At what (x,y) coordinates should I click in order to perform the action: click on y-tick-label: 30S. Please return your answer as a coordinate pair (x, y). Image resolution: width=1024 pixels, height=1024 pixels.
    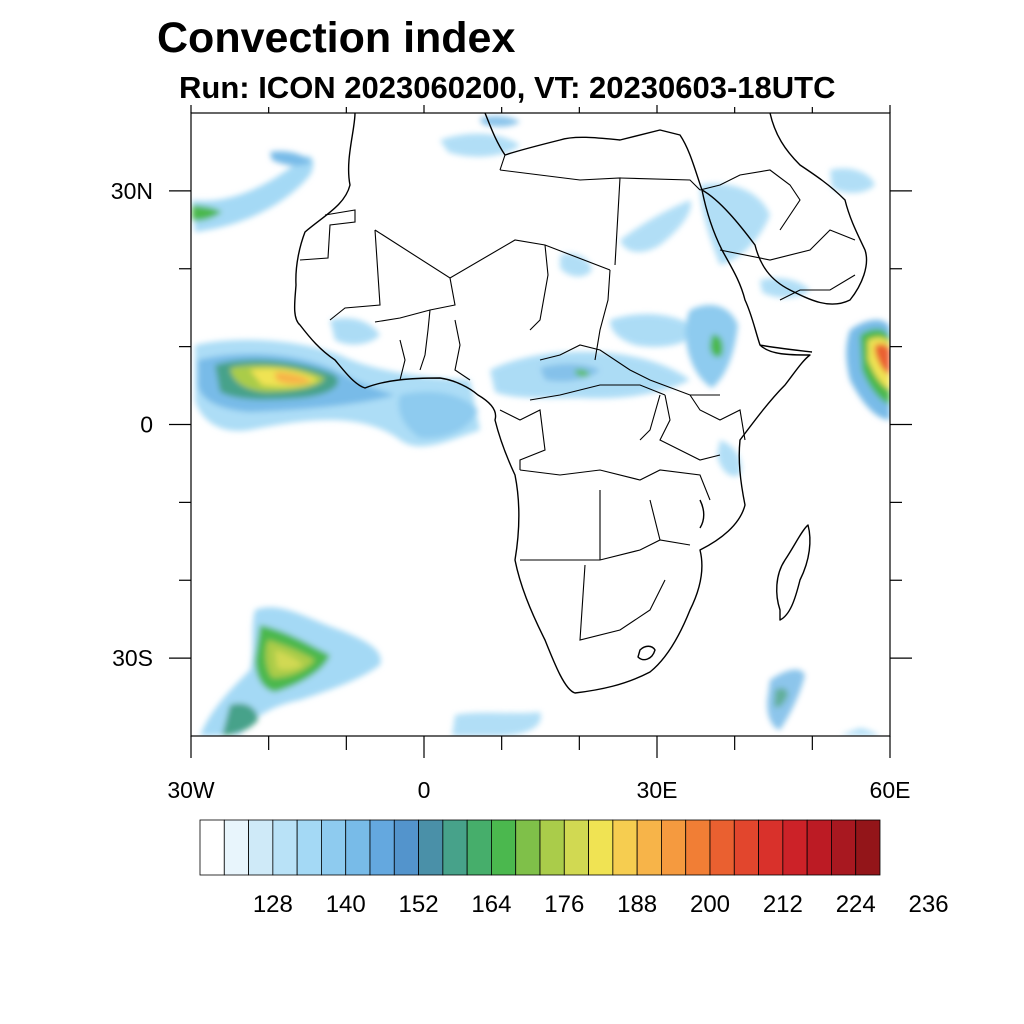
    Looking at the image, I should click on (132, 658).